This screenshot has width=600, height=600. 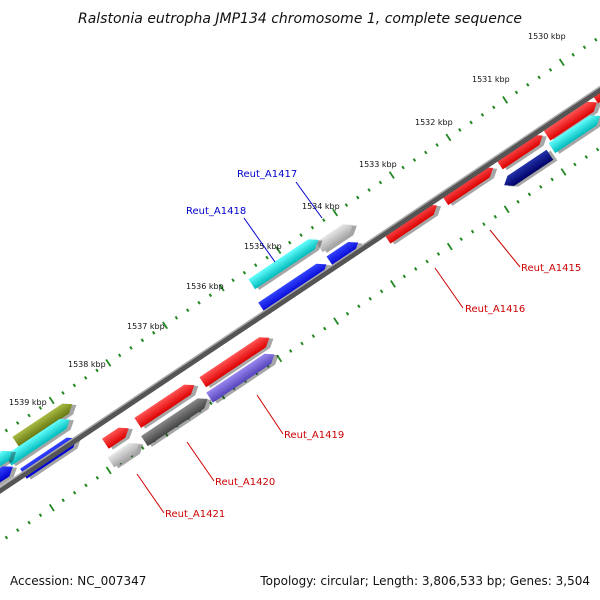 What do you see at coordinates (44, 425) in the screenshot?
I see `gene-olive` at bounding box center [44, 425].